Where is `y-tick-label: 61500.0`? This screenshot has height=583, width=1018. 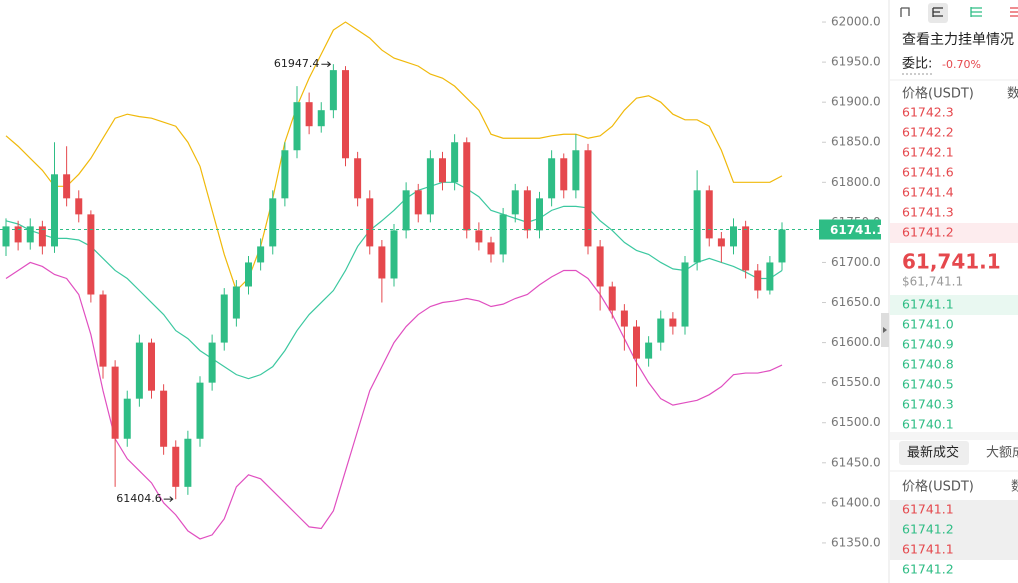
y-tick-label: 61500.0 is located at coordinates (856, 422).